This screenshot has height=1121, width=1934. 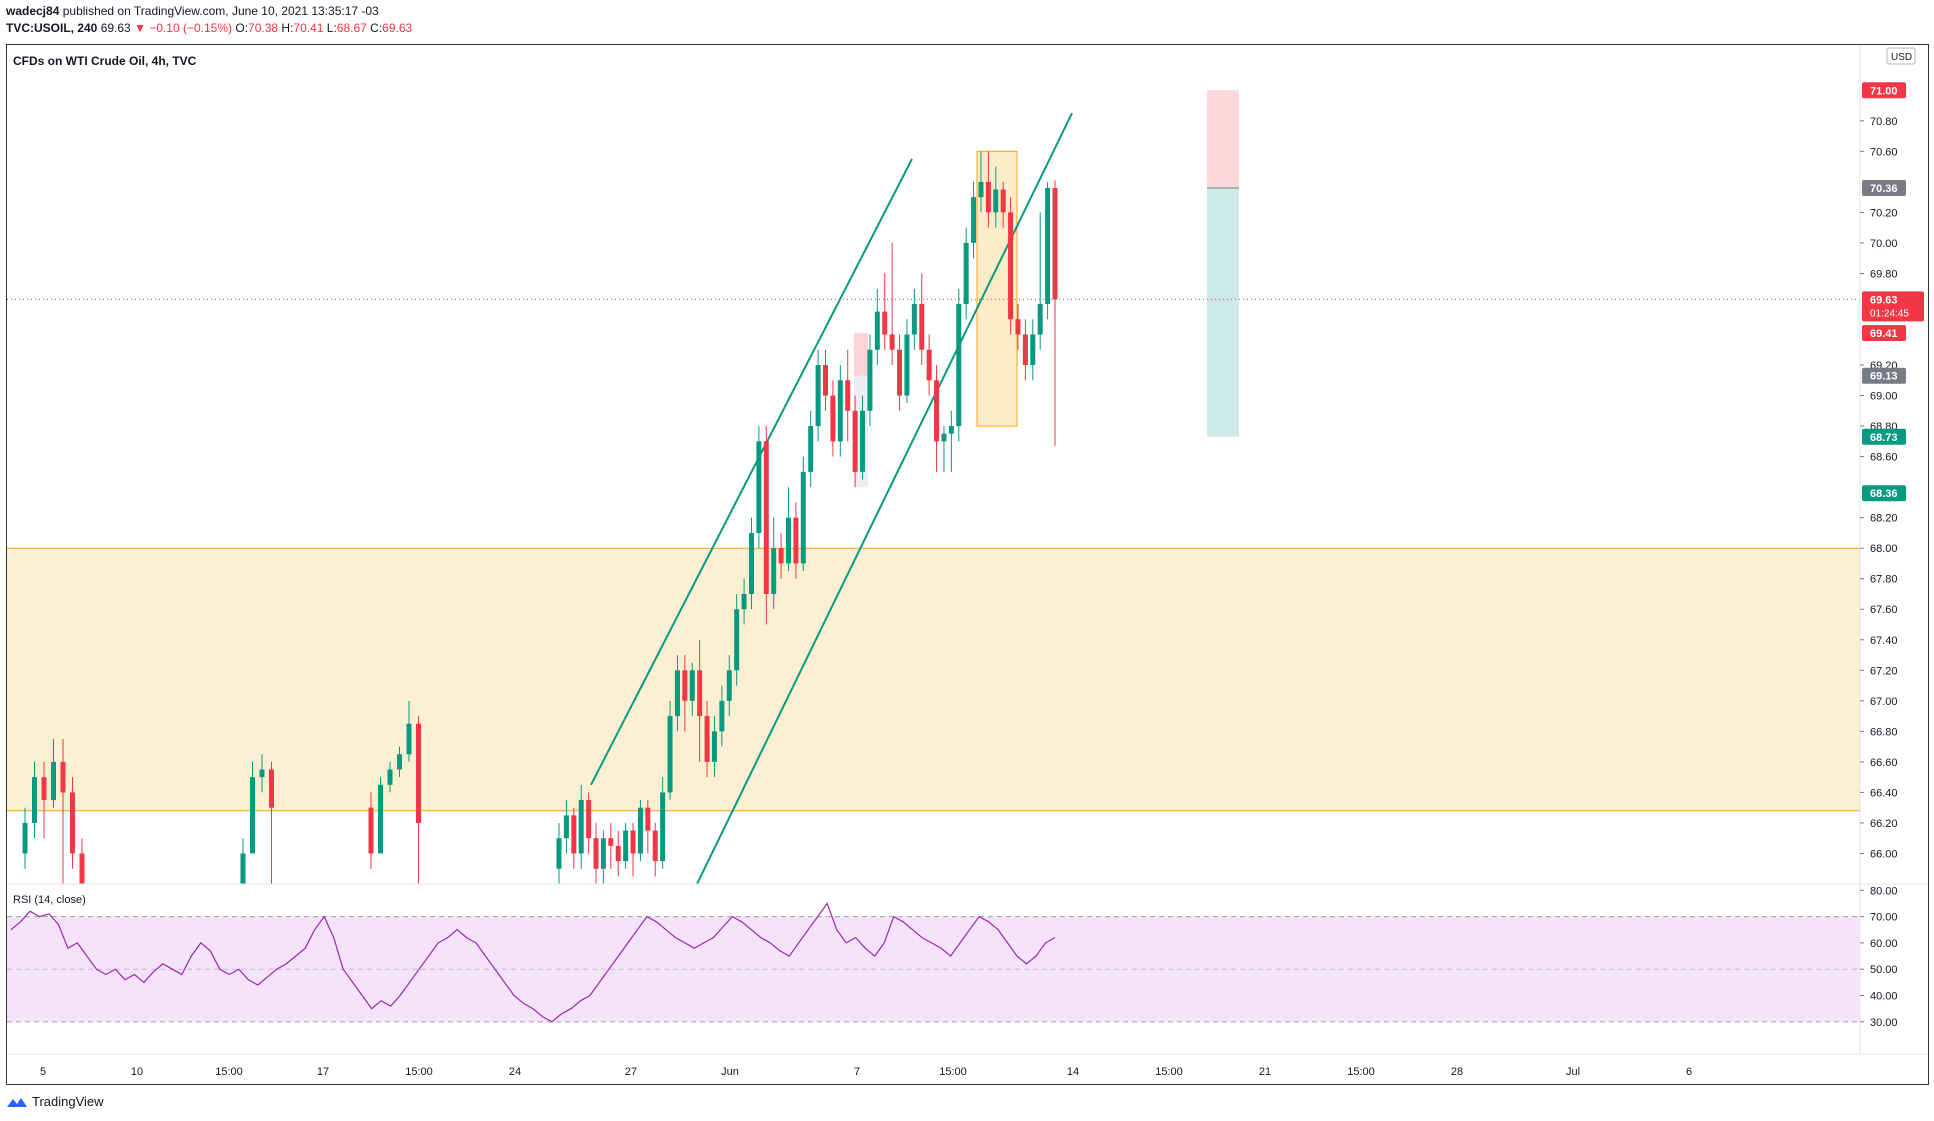 I want to click on currency-label: USD, so click(x=1901, y=57).